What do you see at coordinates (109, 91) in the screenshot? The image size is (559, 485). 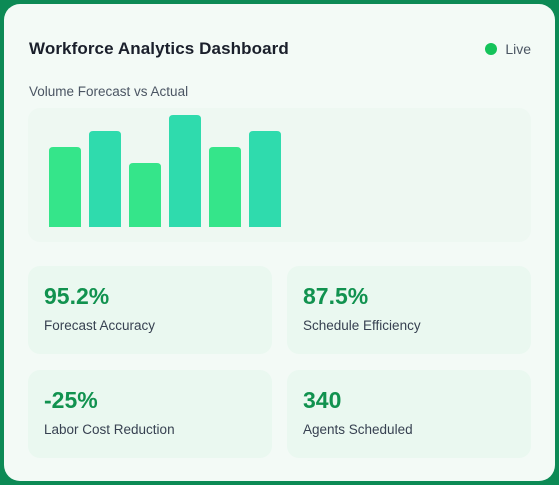 I see `chart-title: Volume Forecast vs Actual` at bounding box center [109, 91].